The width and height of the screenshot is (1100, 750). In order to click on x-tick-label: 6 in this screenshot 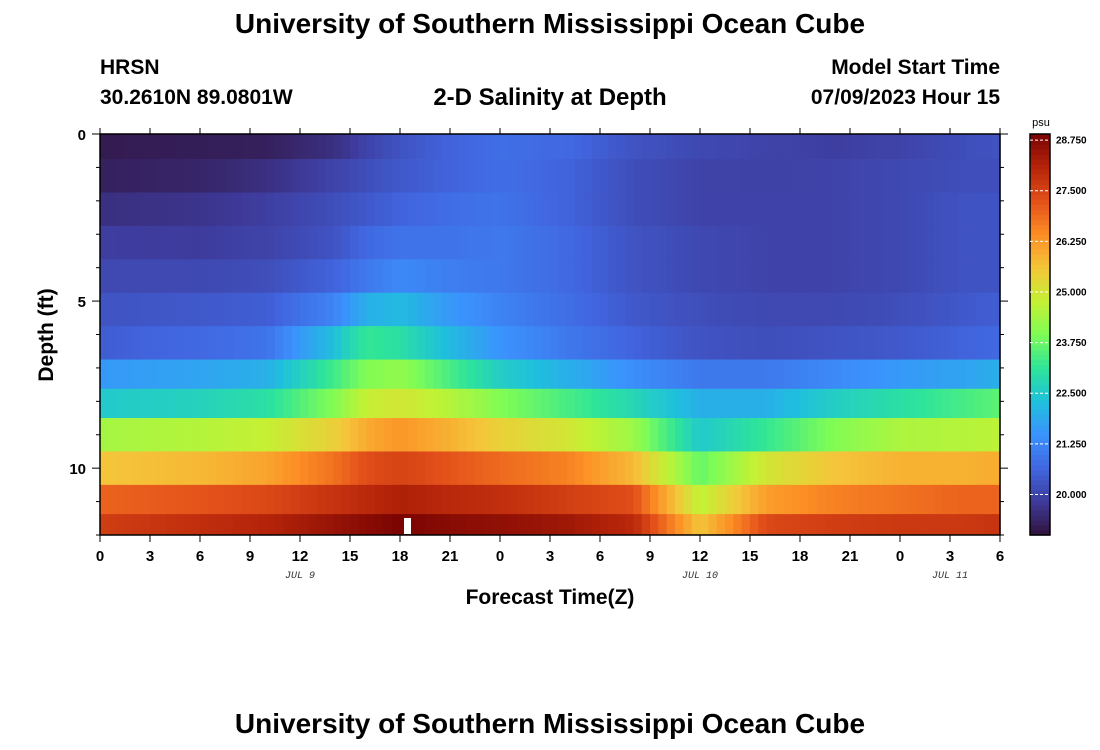, I will do `click(600, 556)`.